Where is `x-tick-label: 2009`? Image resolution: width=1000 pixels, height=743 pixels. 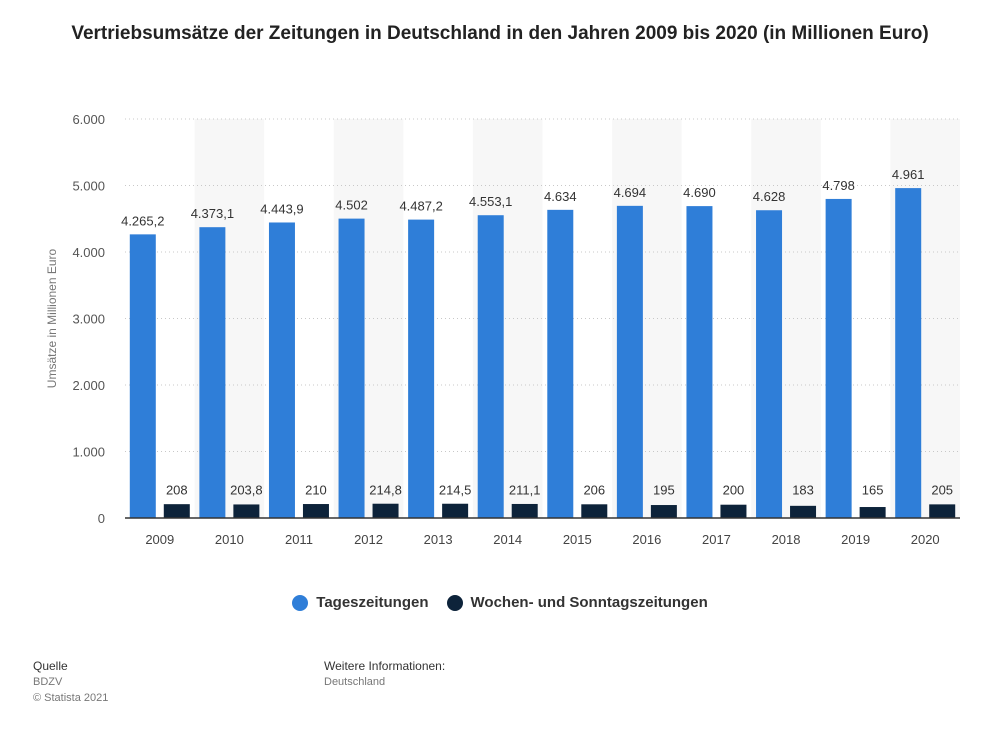
x-tick-label: 2009 is located at coordinates (159, 539).